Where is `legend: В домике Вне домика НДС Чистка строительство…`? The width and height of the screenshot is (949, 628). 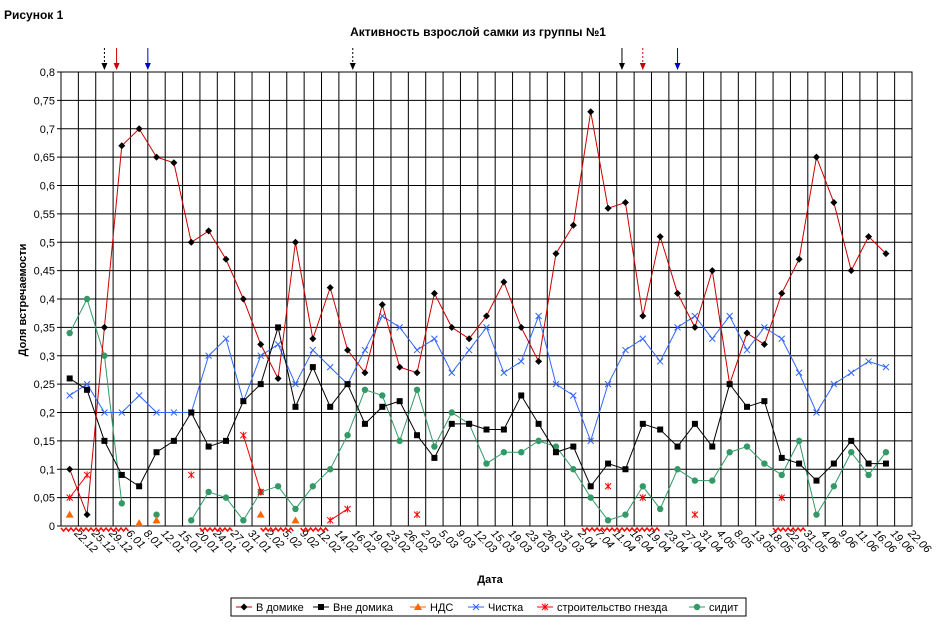 legend: В домике Вне домика НДС Чистка строительство… is located at coordinates (488, 607).